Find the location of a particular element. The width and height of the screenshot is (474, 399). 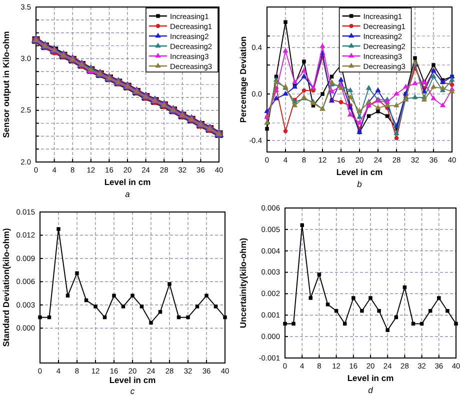

text: b is located at coordinates (359, 184).